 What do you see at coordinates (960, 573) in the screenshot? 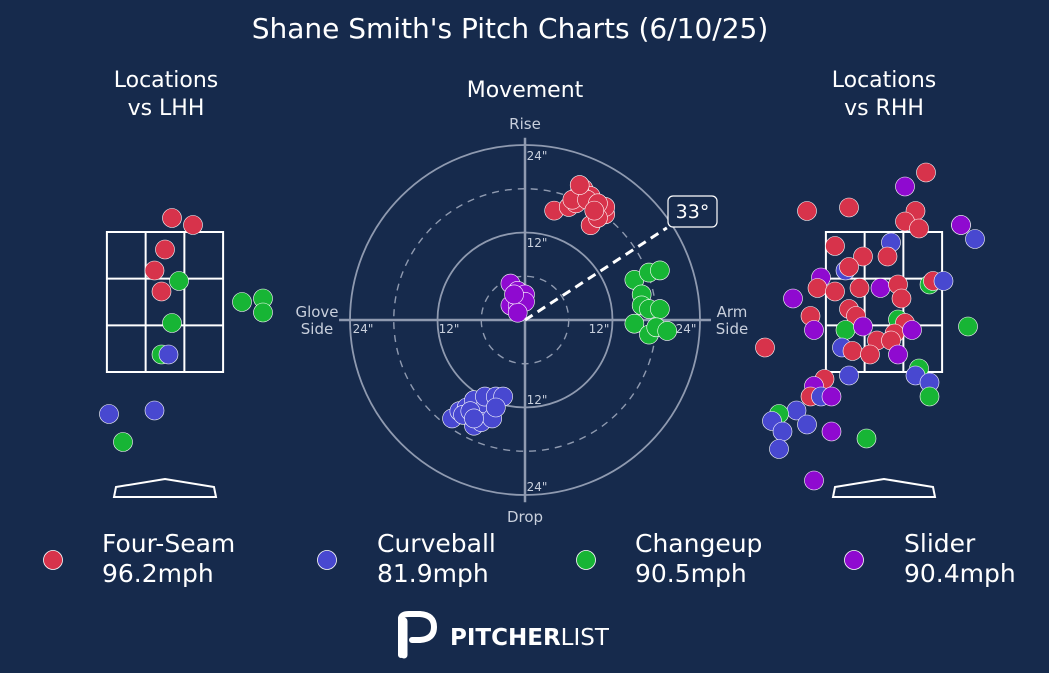
I see `legend-velo-slider: 90.4mph` at bounding box center [960, 573].